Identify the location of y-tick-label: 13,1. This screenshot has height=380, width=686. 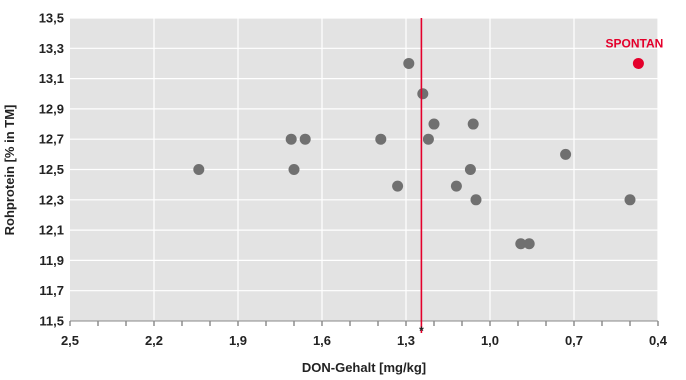
(51, 78).